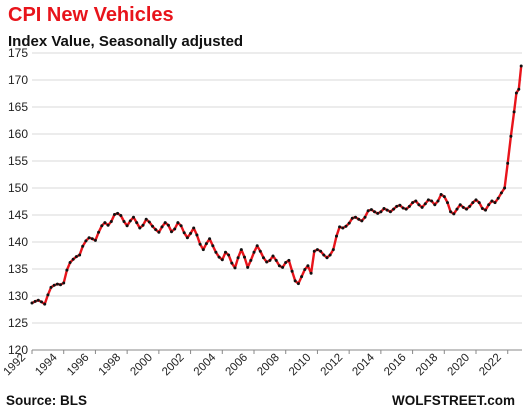  I want to click on brand-label: WOLFSTREET.com, so click(453, 400).